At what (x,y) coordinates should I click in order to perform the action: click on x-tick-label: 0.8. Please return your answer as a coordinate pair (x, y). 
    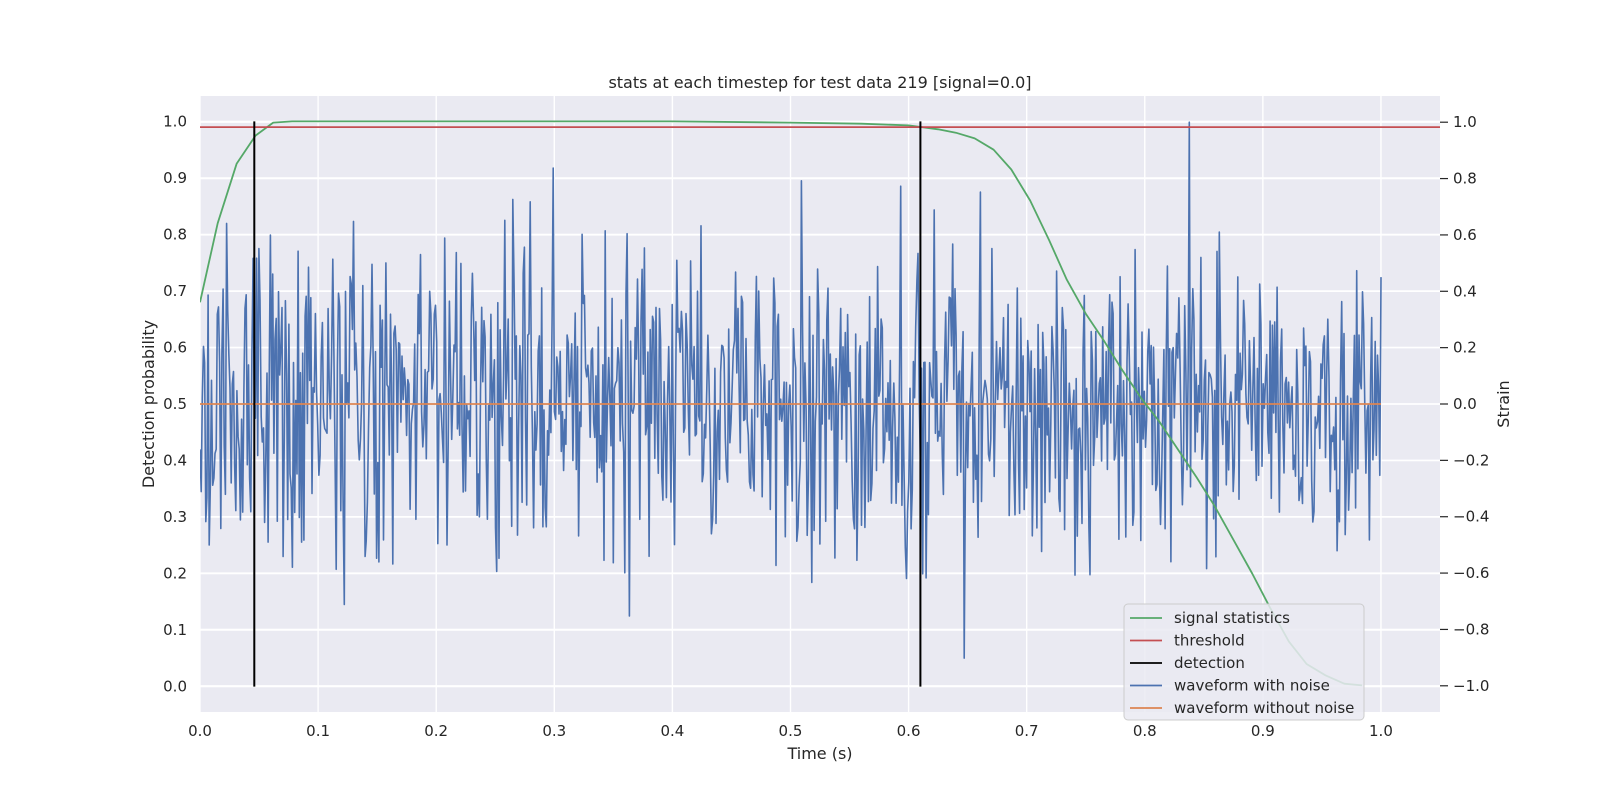
    Looking at the image, I should click on (1145, 731).